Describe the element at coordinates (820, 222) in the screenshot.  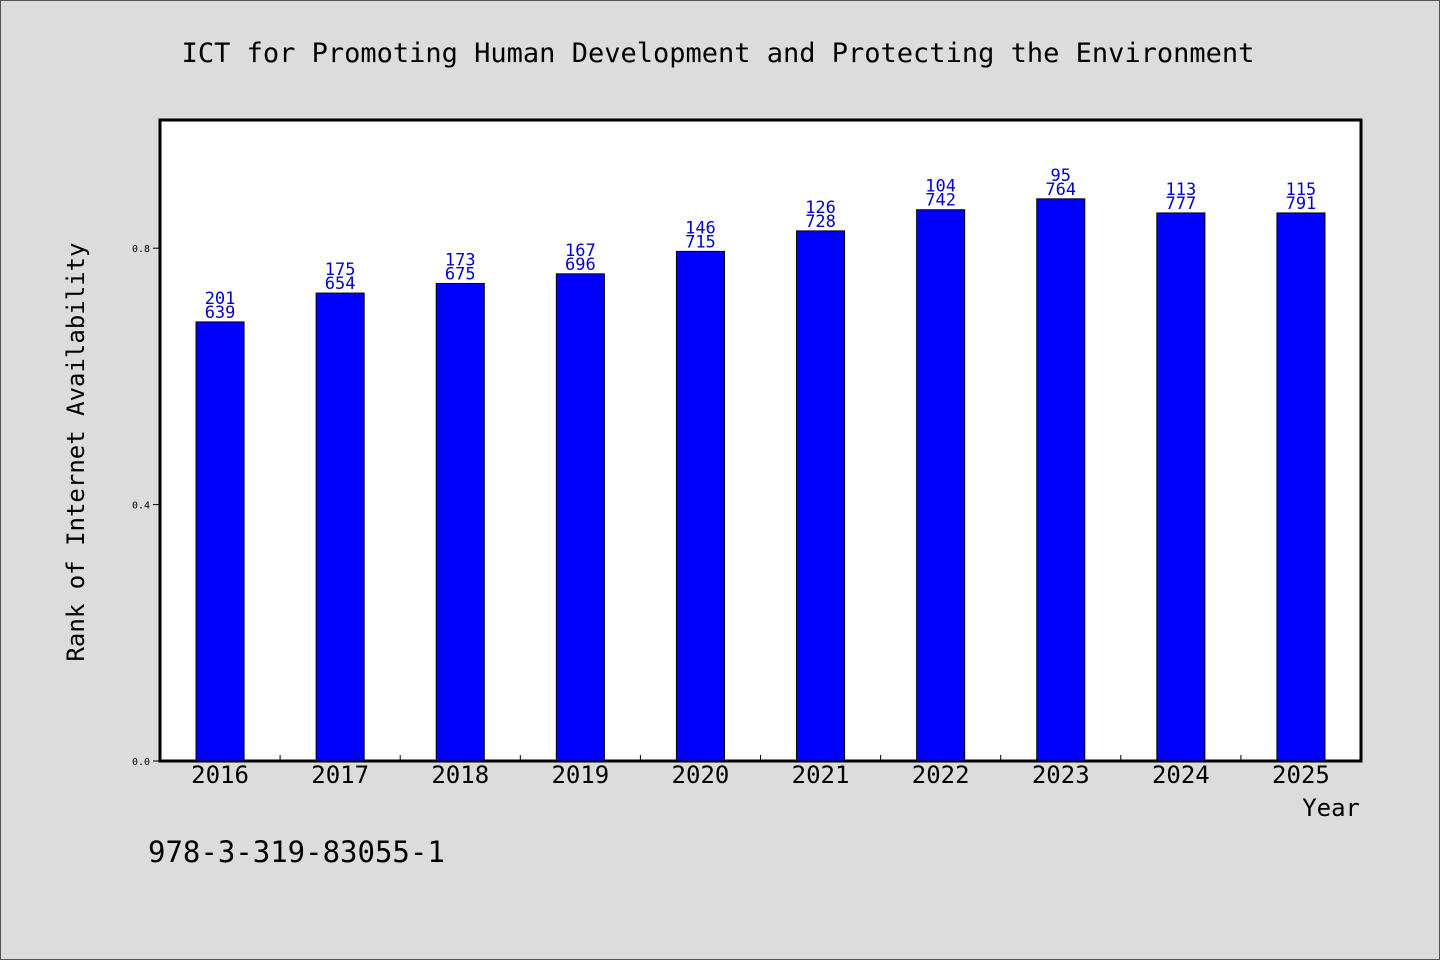
I see `bar-label-bottom: 728` at that location.